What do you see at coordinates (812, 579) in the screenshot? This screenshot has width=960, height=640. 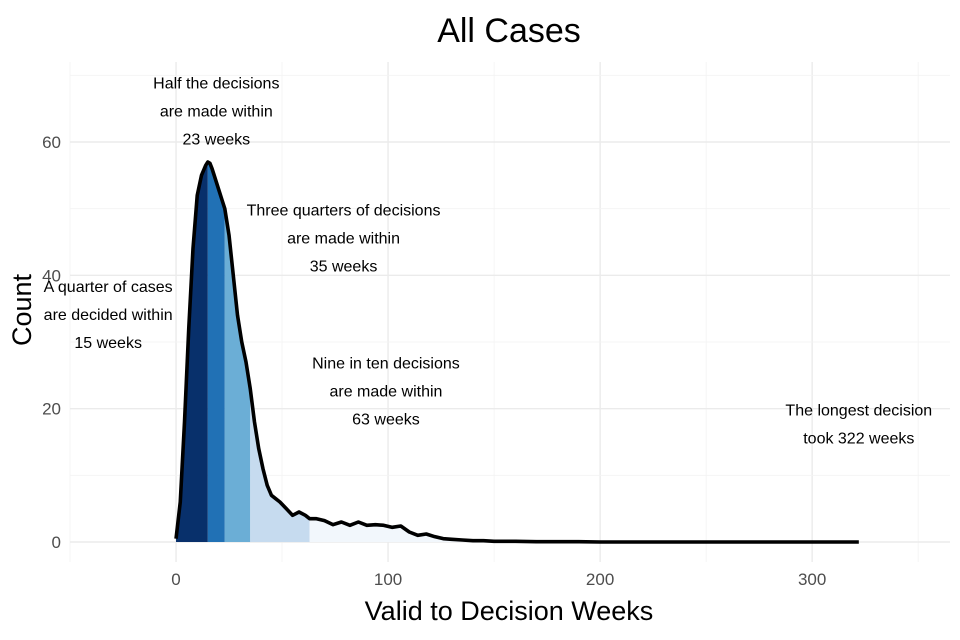 I see `x-tick-label: 300` at bounding box center [812, 579].